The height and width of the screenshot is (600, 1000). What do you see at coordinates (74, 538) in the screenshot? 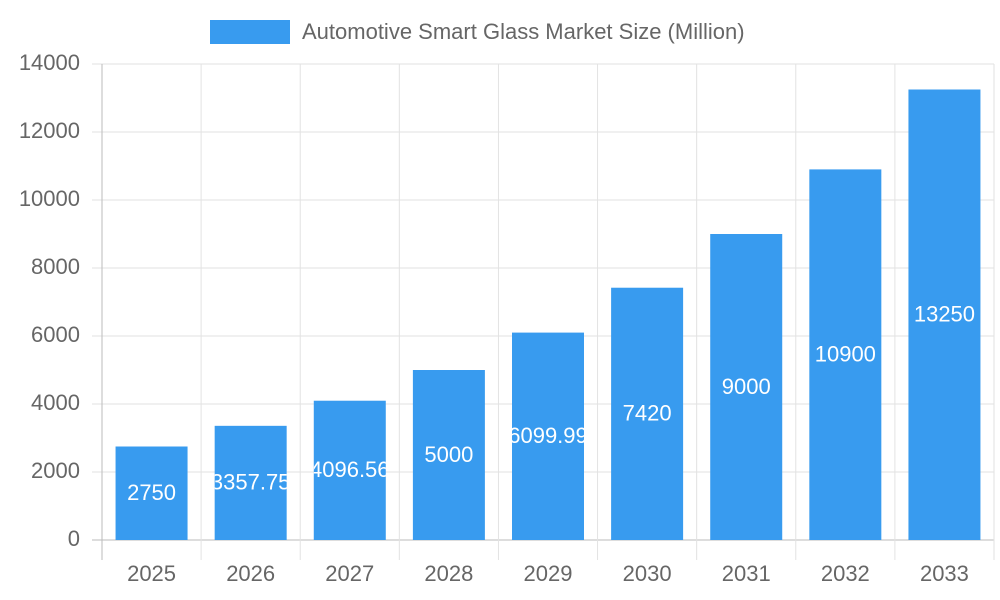
I see `y-tick-label: 0` at bounding box center [74, 538].